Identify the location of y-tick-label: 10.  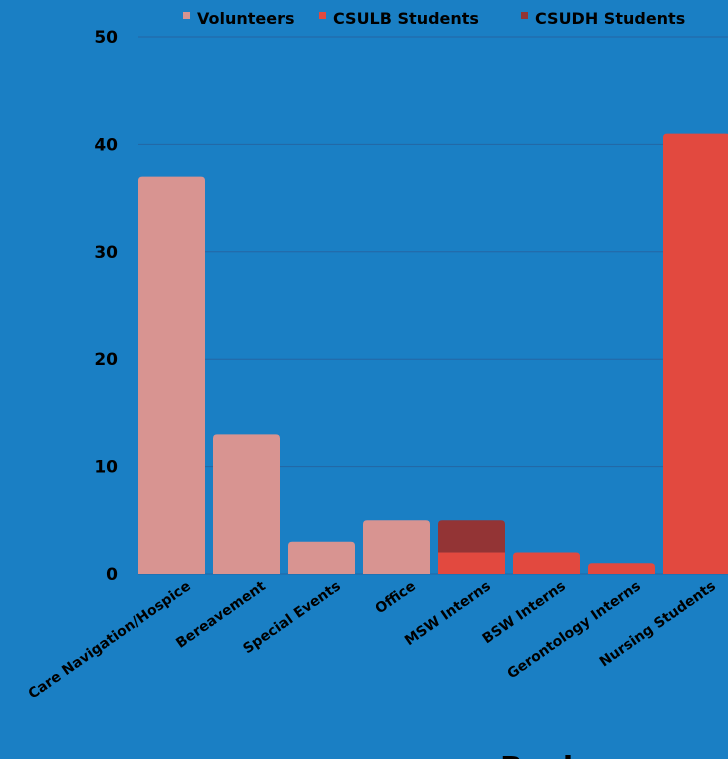
(106, 468).